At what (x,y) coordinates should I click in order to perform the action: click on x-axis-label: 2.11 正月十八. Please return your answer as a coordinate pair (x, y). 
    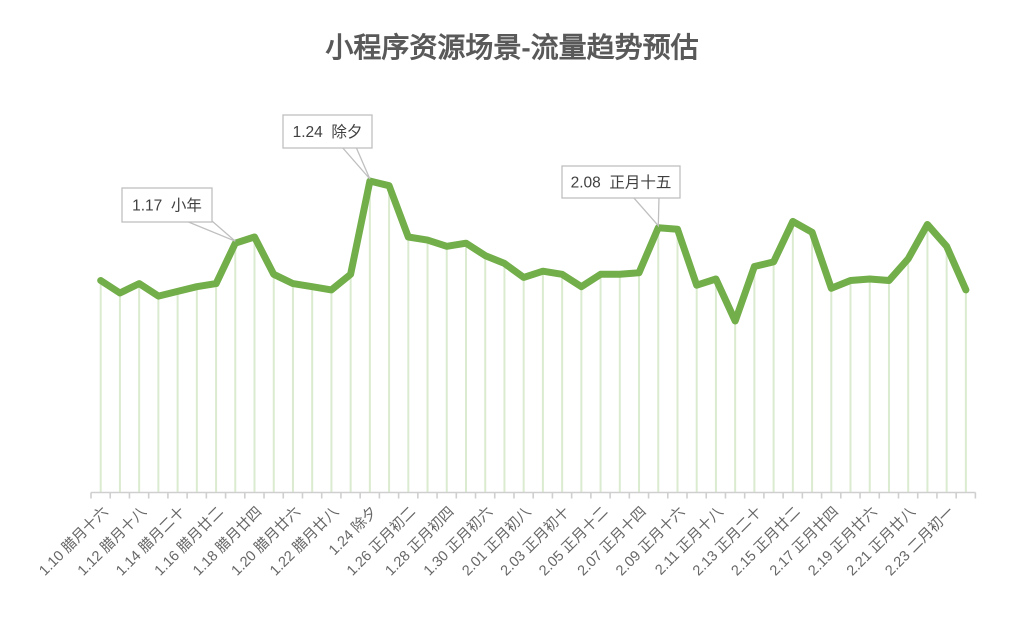
    Looking at the image, I should click on (689, 540).